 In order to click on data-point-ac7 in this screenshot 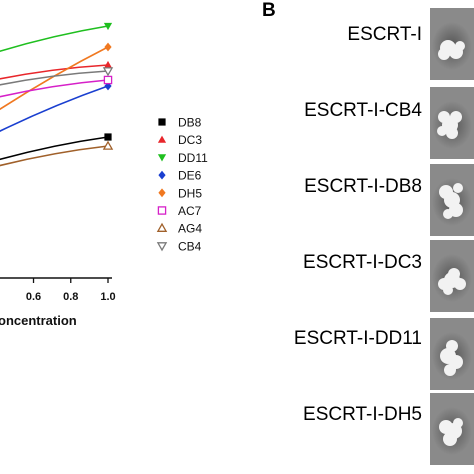, I will do `click(108, 80)`.